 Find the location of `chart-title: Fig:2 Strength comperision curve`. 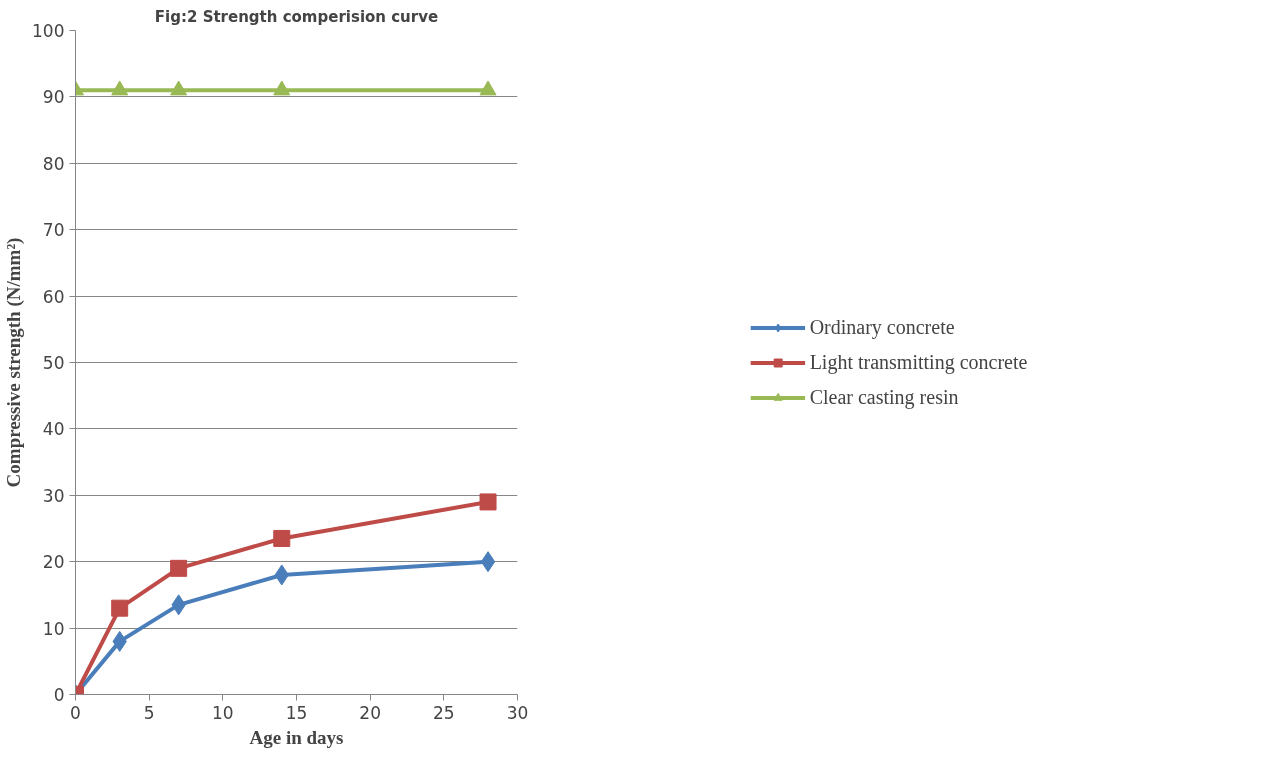

chart-title: Fig:2 Strength comperision curve is located at coordinates (296, 16).